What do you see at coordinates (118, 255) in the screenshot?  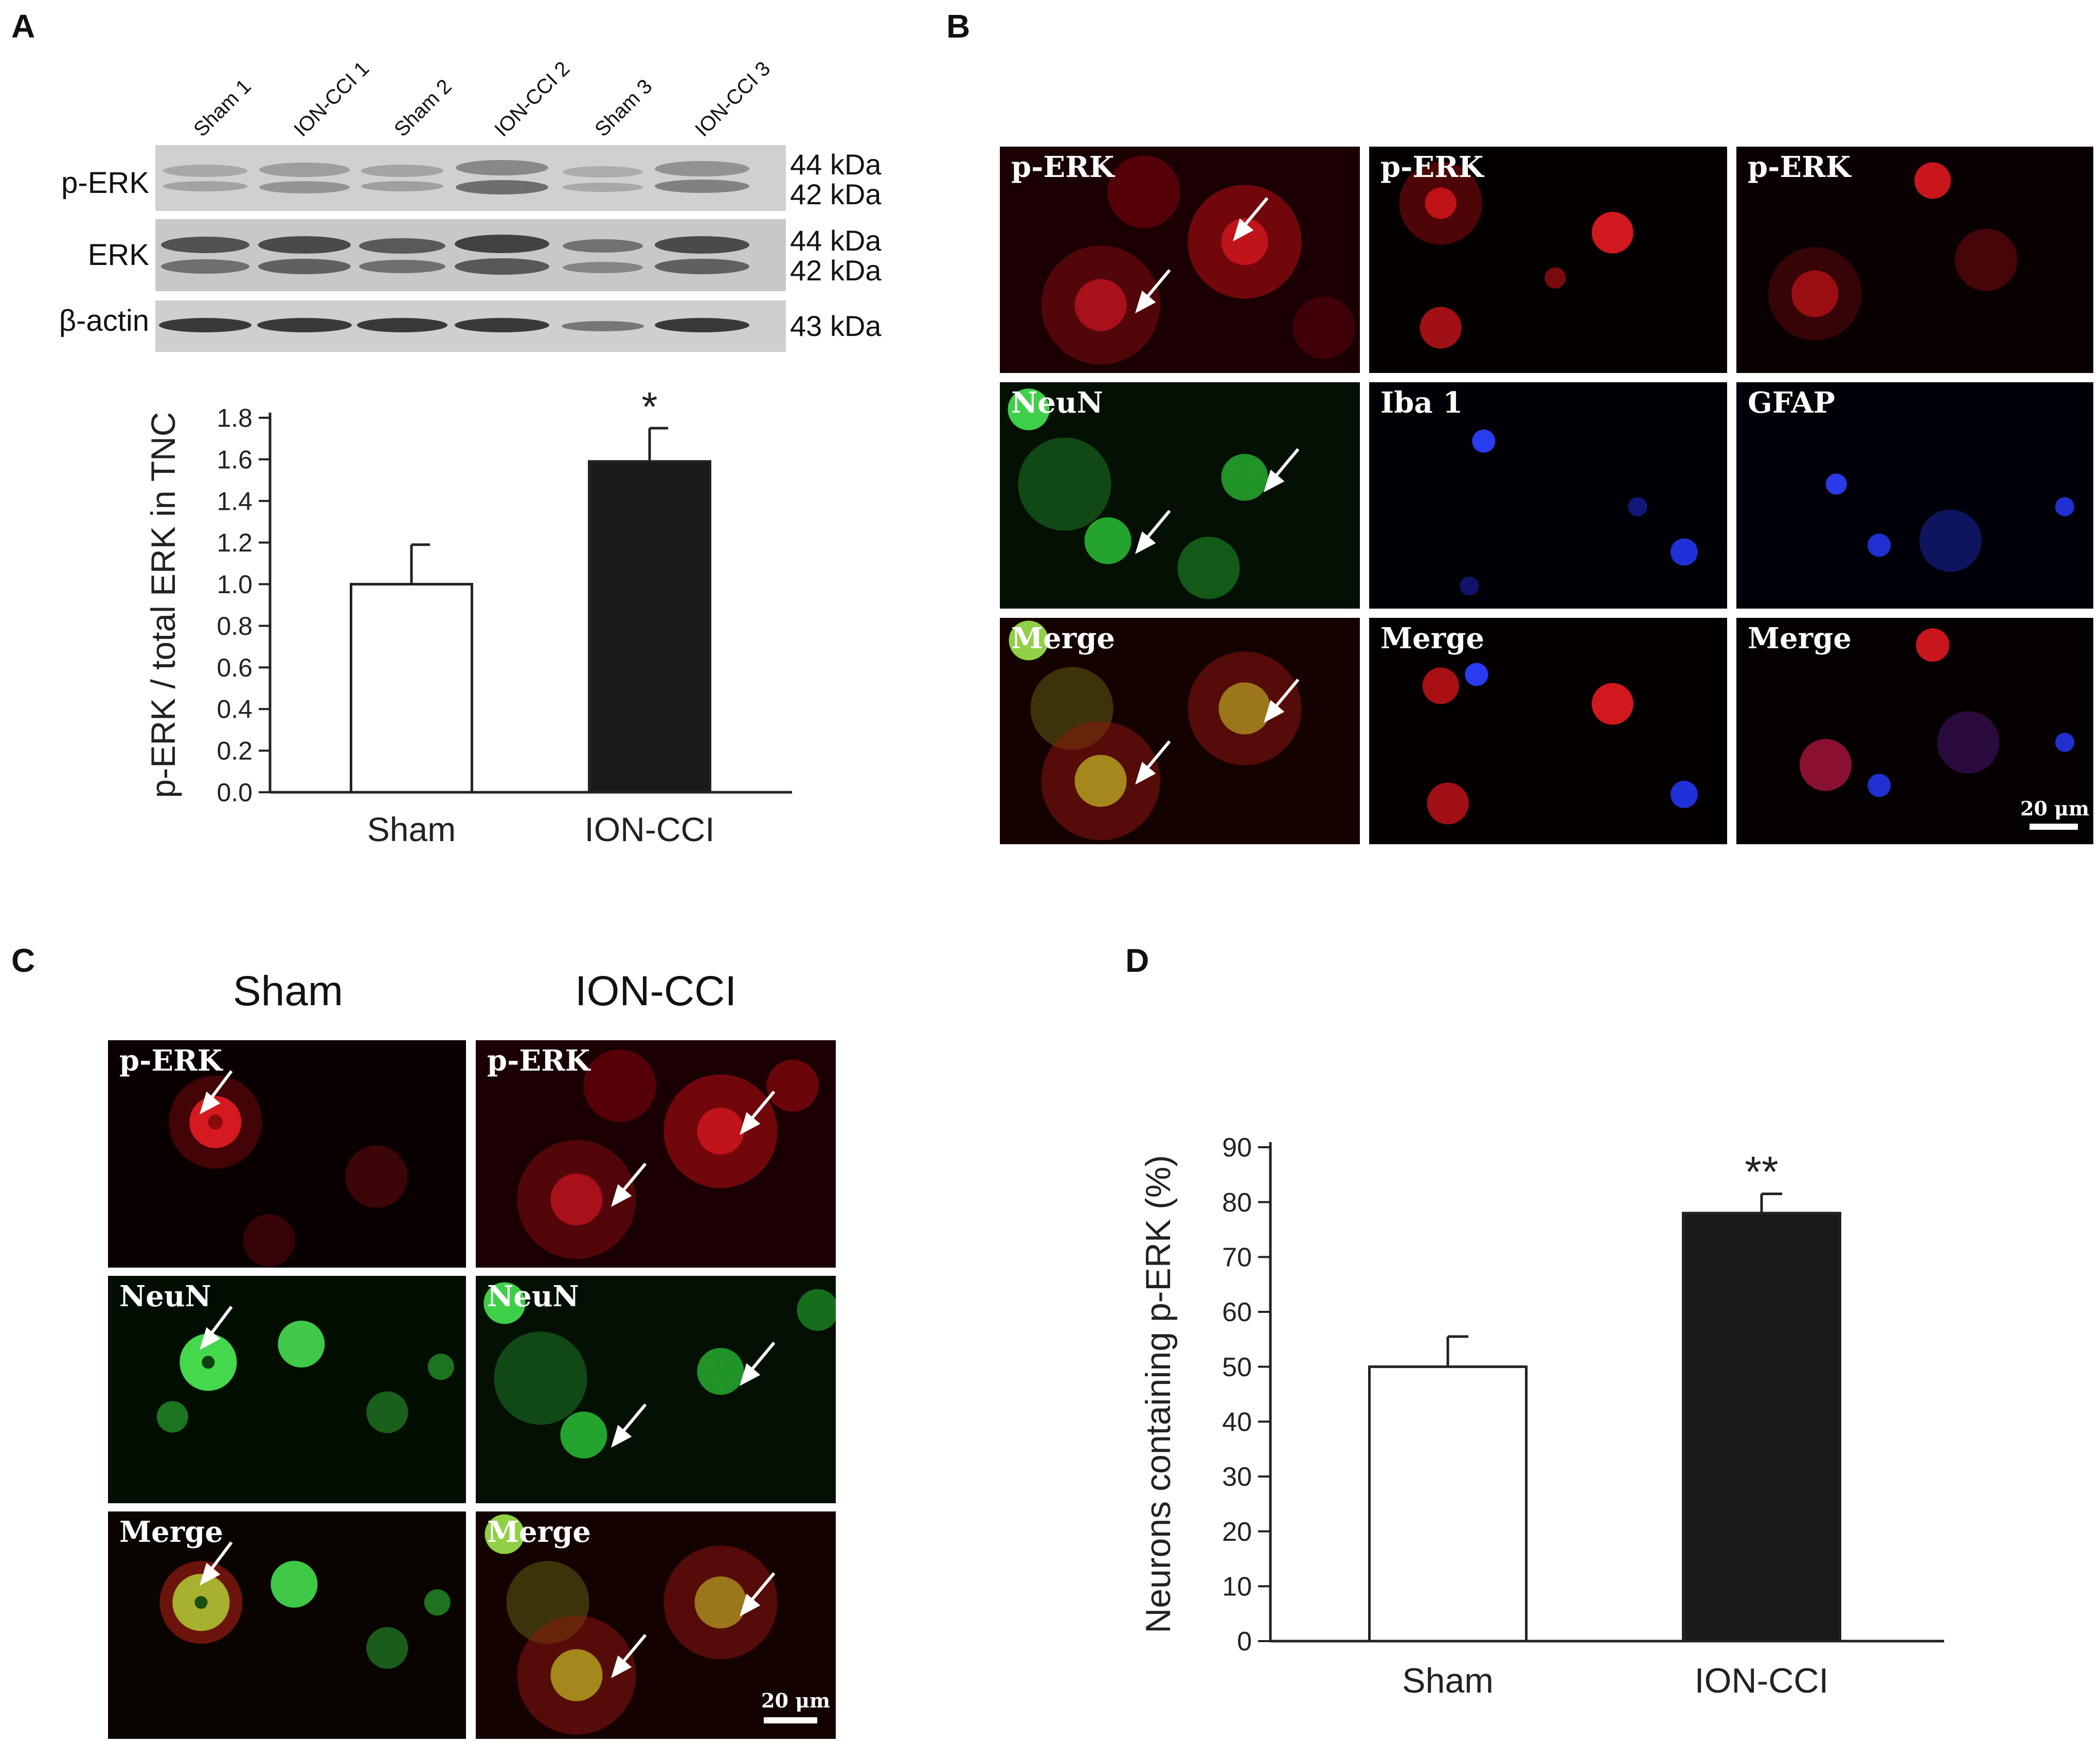 I see `blot-row-label: ERK` at bounding box center [118, 255].